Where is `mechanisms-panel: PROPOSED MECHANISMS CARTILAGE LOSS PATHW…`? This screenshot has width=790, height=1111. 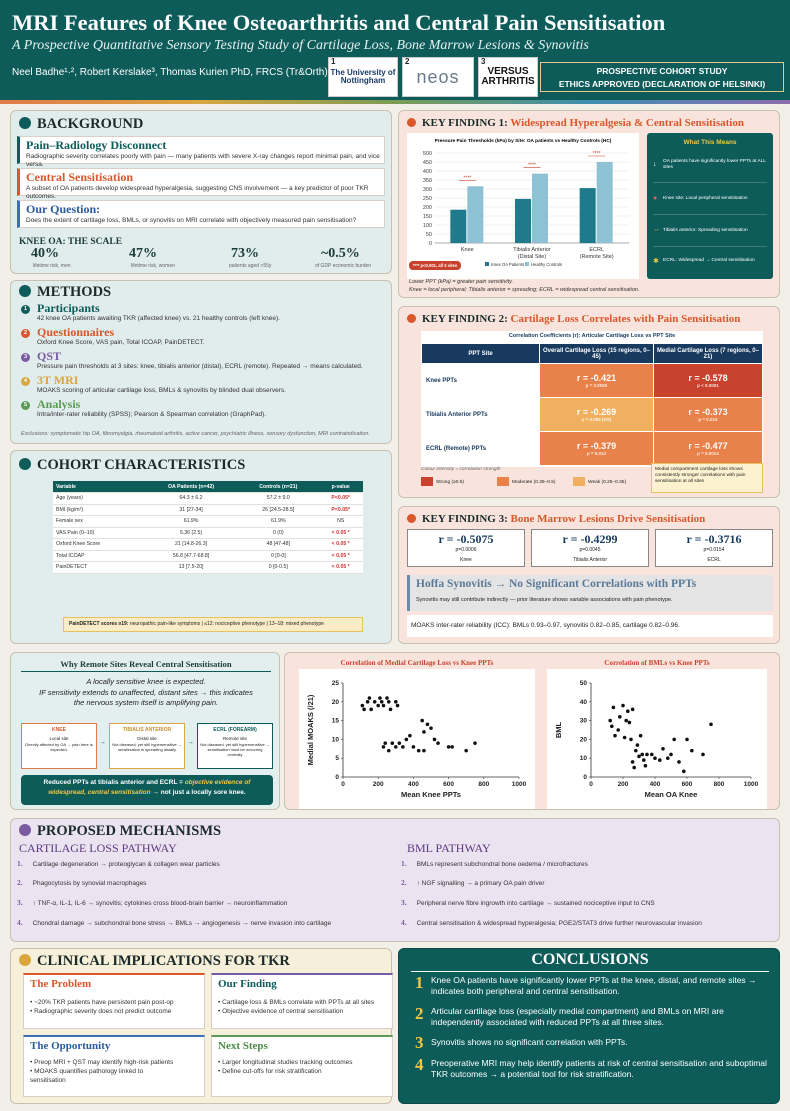 mechanisms-panel: PROPOSED MECHANISMS CARTILAGE LOSS PATHW… is located at coordinates (395, 880).